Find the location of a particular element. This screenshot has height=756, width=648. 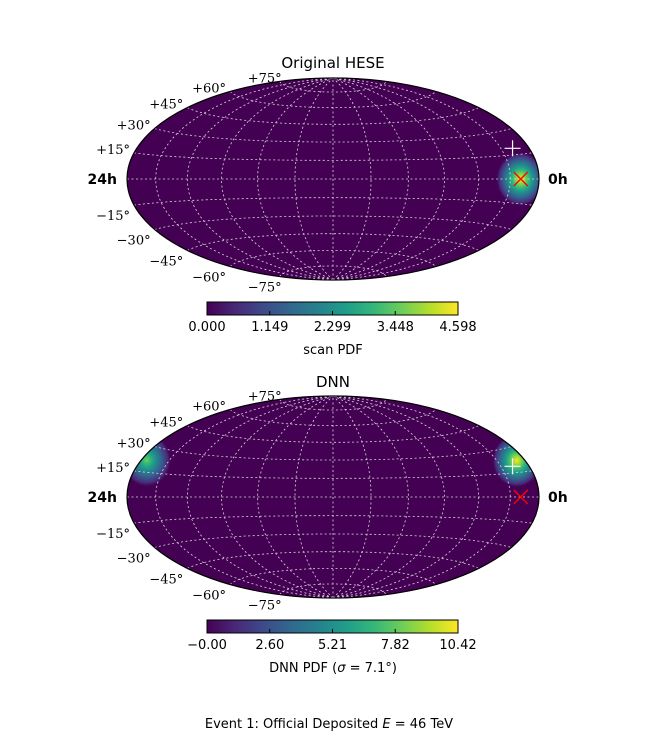

colorbar-tick-label: 5.21 is located at coordinates (332, 645).